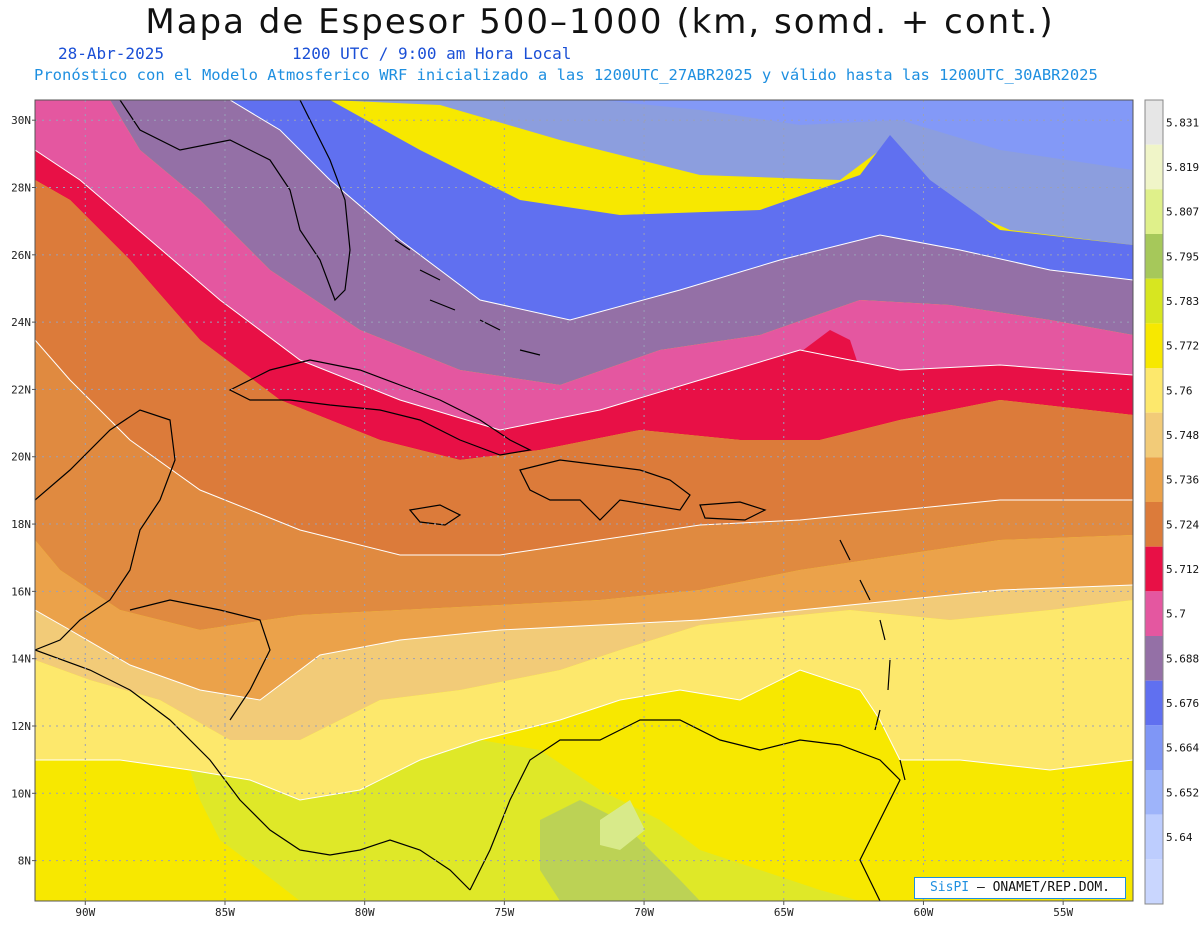 The height and width of the screenshot is (927, 1200). What do you see at coordinates (253, 770) in the screenshot?
I see `central-america-coast` at bounding box center [253, 770].